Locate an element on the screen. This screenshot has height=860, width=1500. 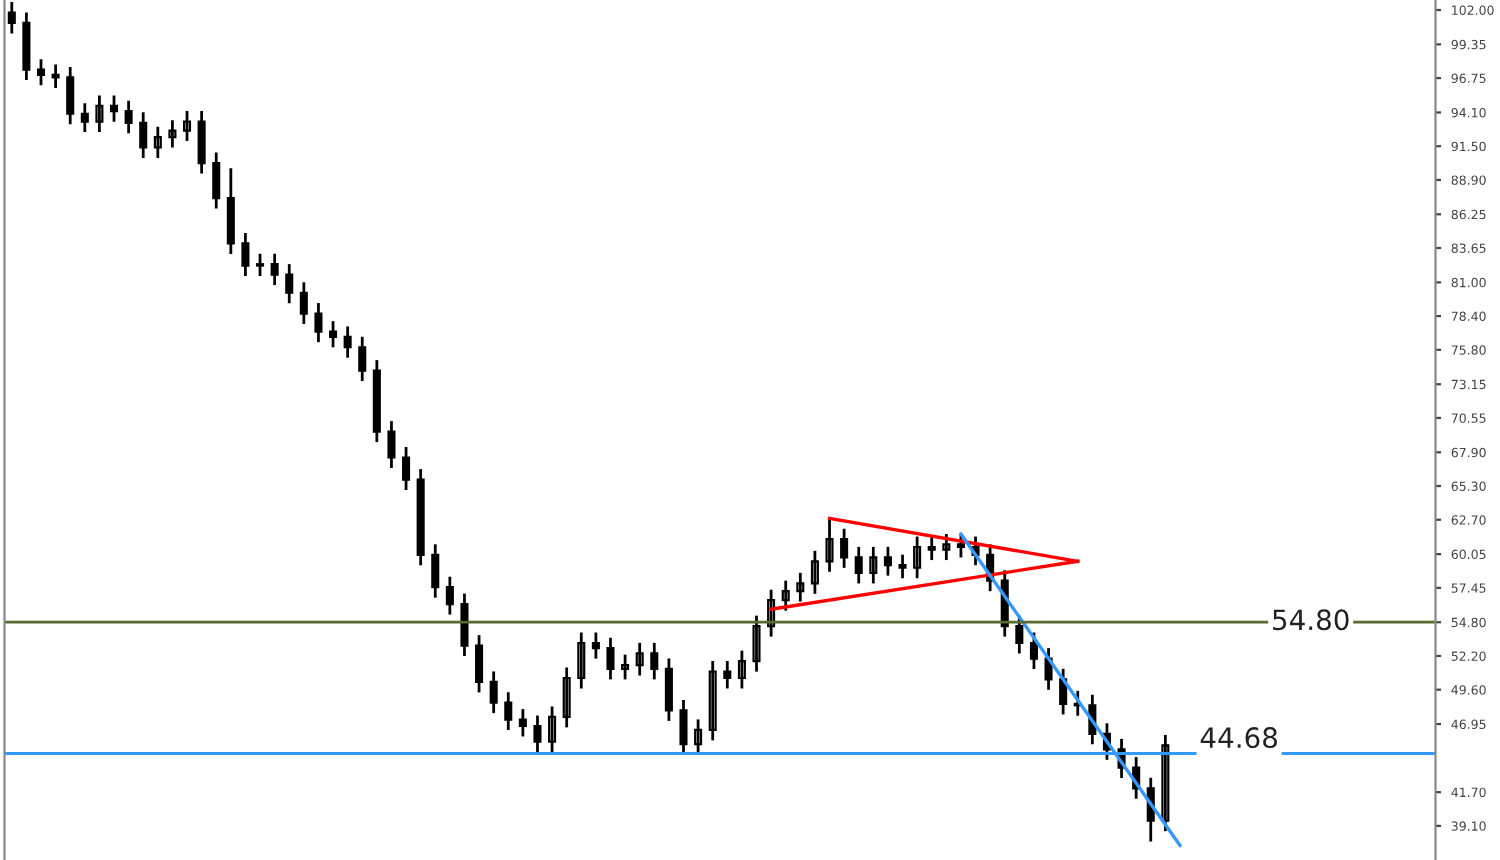
ref-line-label: 44.68 is located at coordinates (1239, 738).